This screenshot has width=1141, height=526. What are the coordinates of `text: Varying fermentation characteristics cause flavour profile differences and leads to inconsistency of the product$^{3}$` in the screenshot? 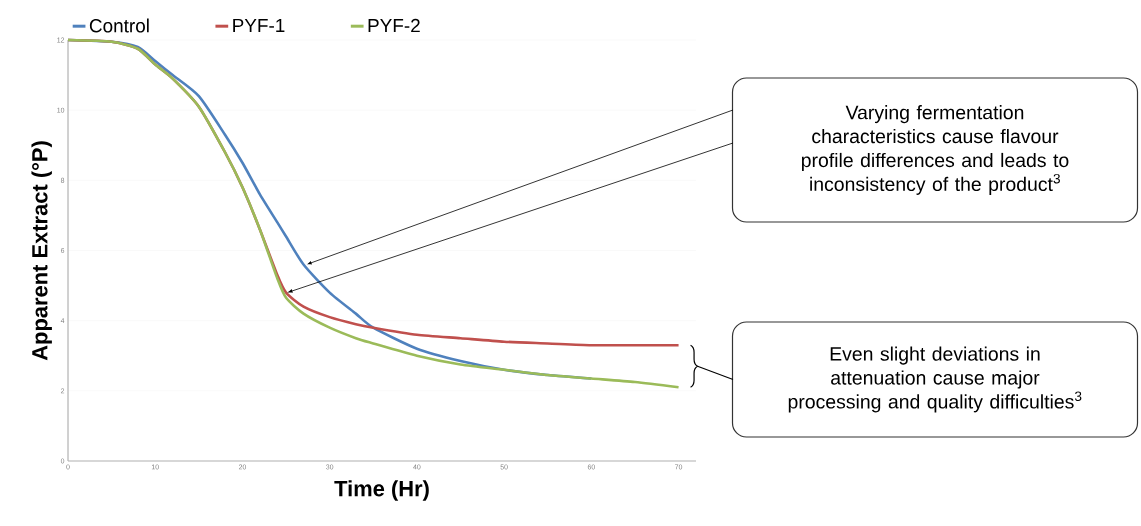 It's located at (935, 150).